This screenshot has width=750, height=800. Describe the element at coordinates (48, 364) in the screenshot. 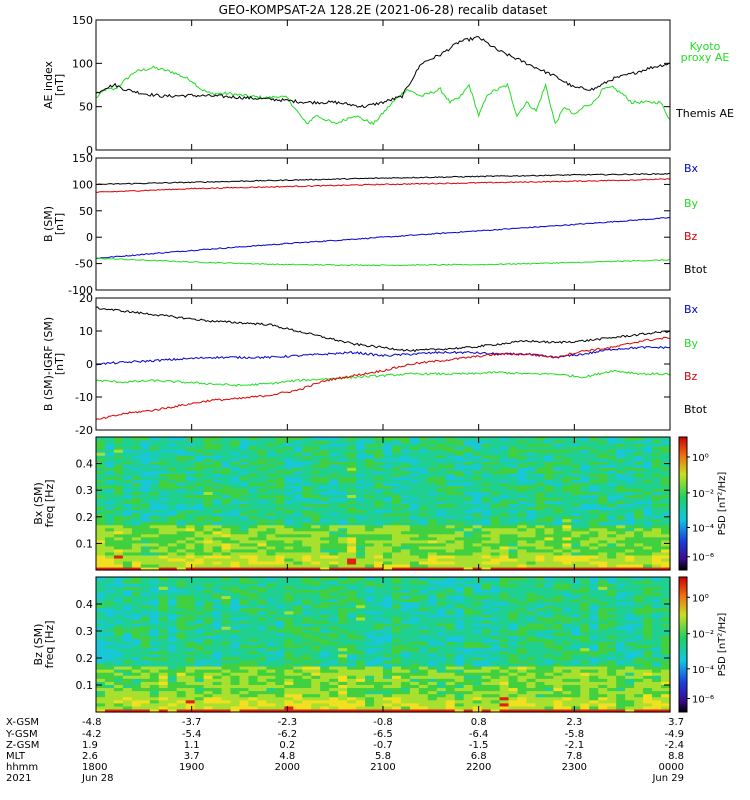

I see `y-axis-label-line: B (SM)-IGRF (SM)` at that location.